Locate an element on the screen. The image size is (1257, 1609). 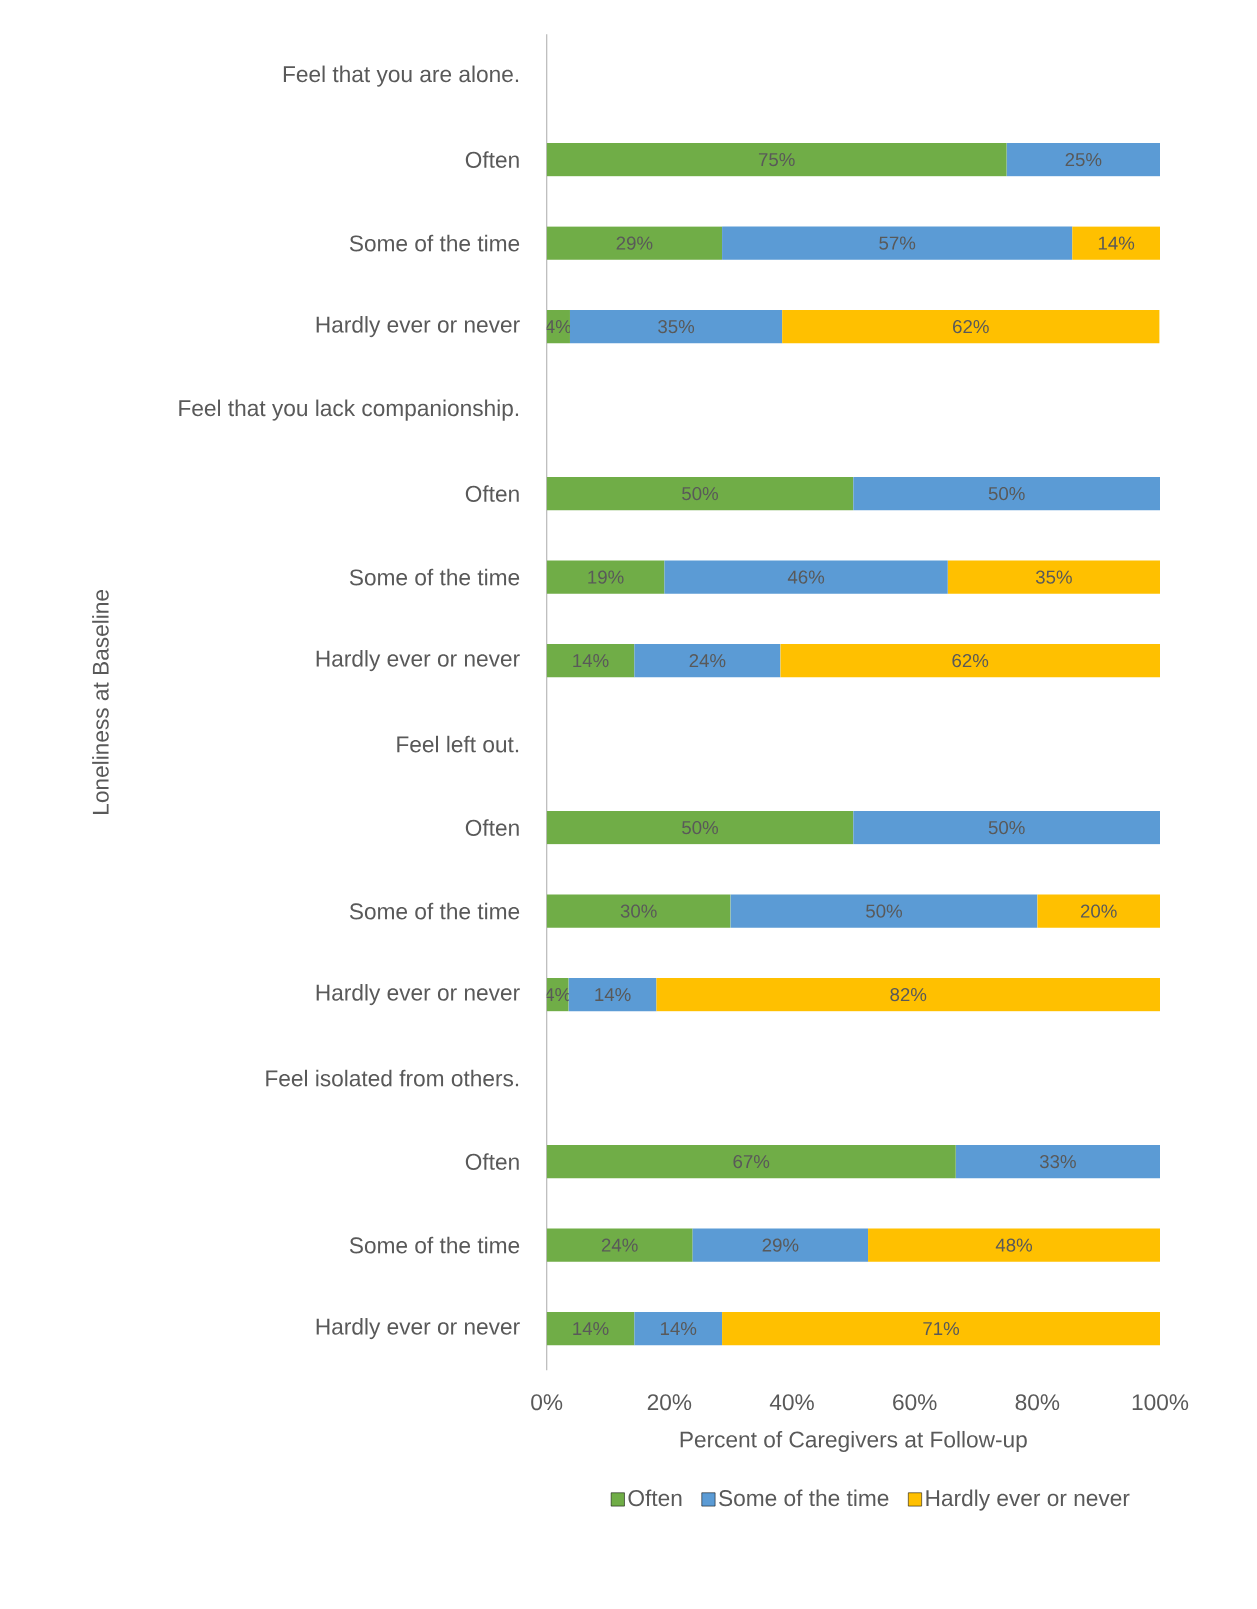
x-tick-label: 60% is located at coordinates (915, 1402).